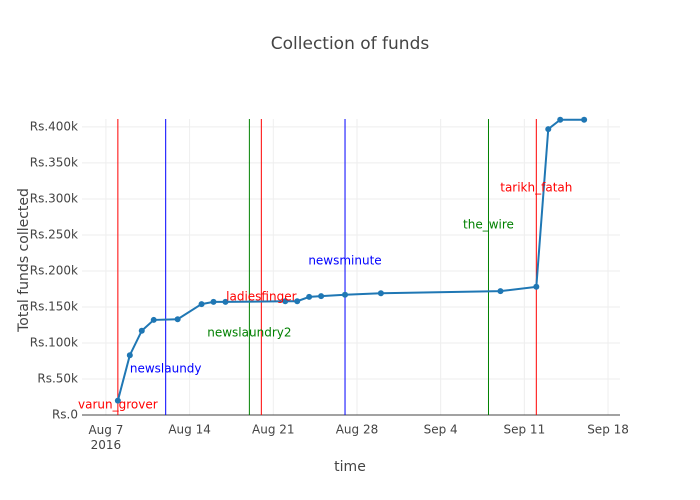 Image resolution: width=700 pixels, height=500 pixels. I want to click on y-tick-label: Rs.50k, so click(57, 378).